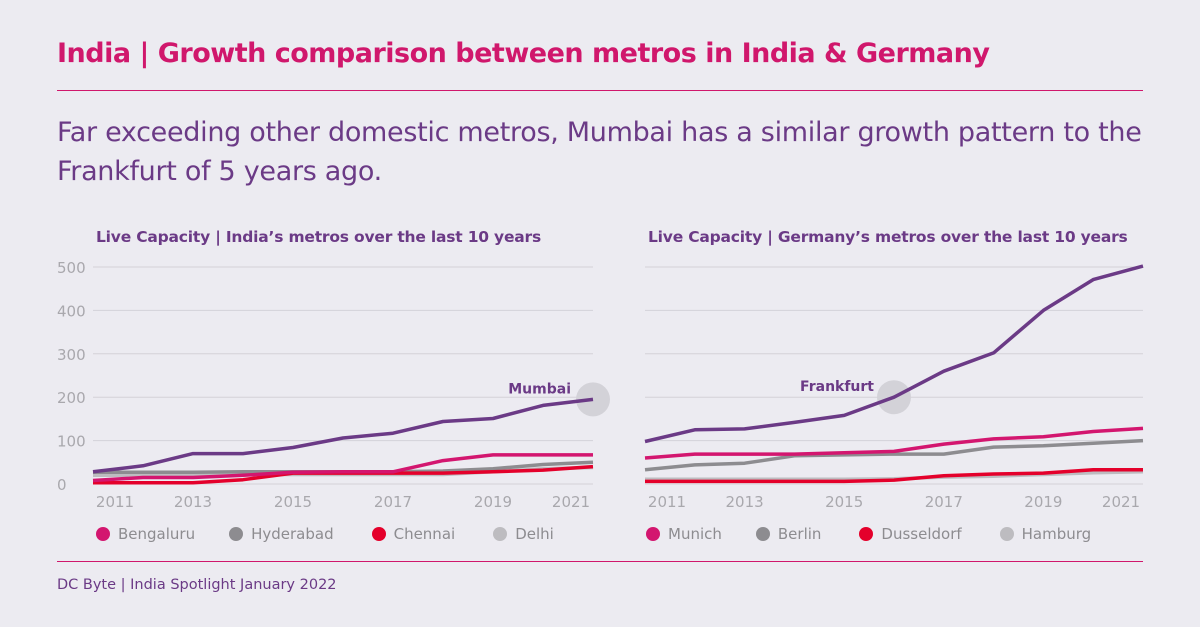 This screenshot has height=627, width=1200. I want to click on series-line-bengaluru, so click(342, 468).